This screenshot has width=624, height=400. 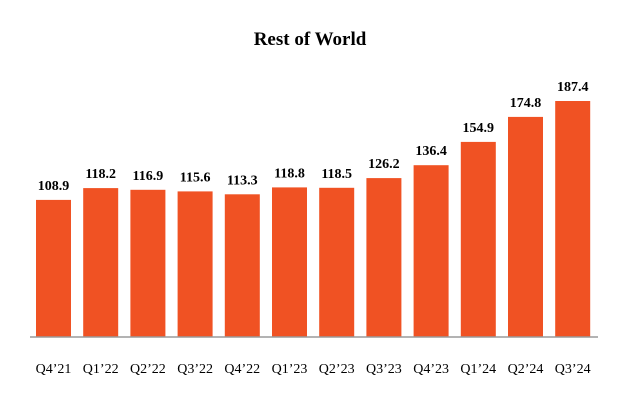 What do you see at coordinates (242, 369) in the screenshot?
I see `x-tick-label-4: Q4’22` at bounding box center [242, 369].